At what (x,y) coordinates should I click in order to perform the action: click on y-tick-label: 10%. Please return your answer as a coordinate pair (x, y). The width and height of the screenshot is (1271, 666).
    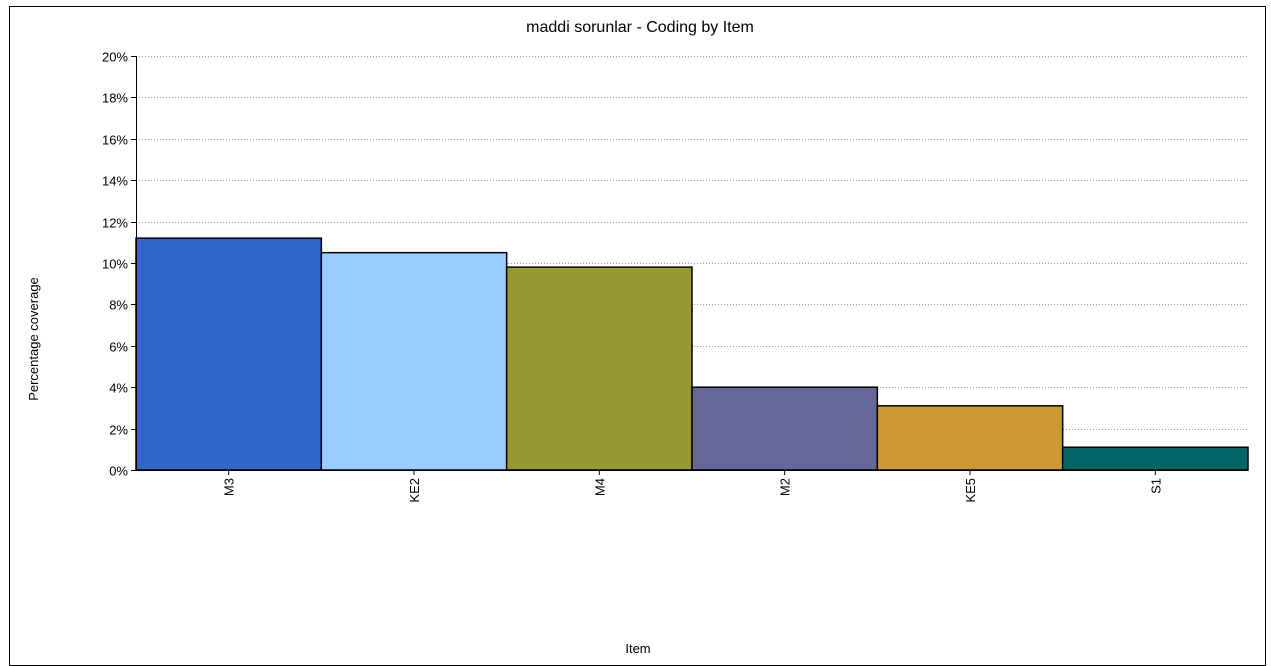
    Looking at the image, I should click on (115, 264).